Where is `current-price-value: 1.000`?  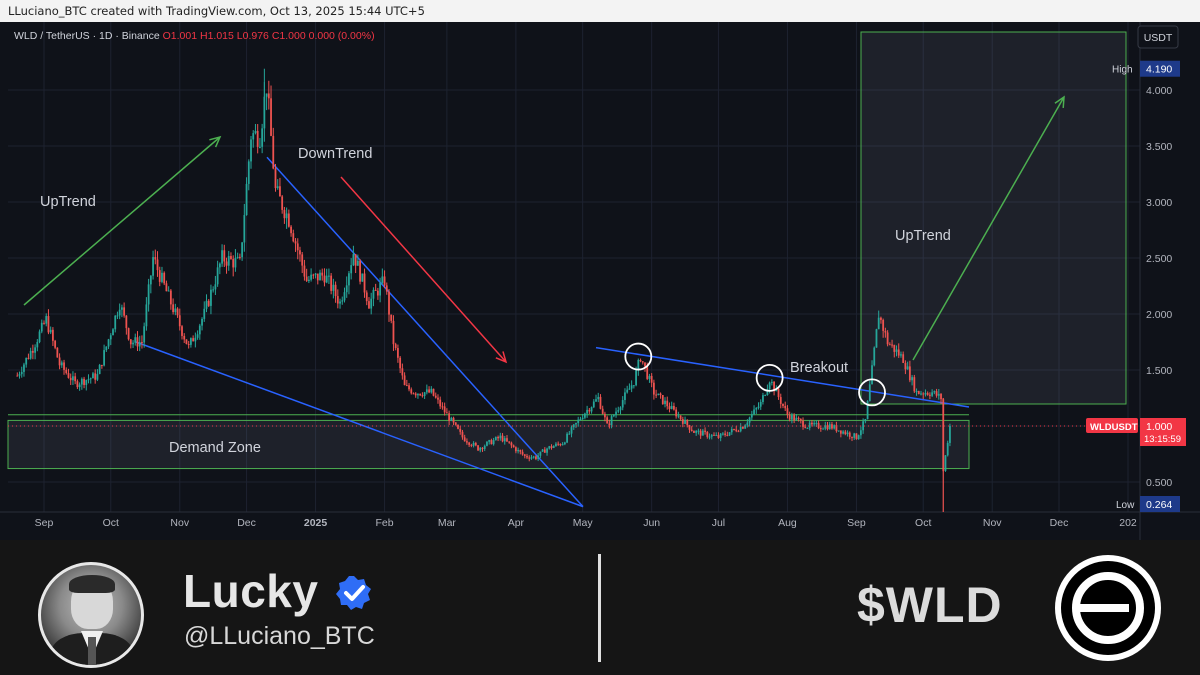 current-price-value: 1.000 is located at coordinates (1159, 427).